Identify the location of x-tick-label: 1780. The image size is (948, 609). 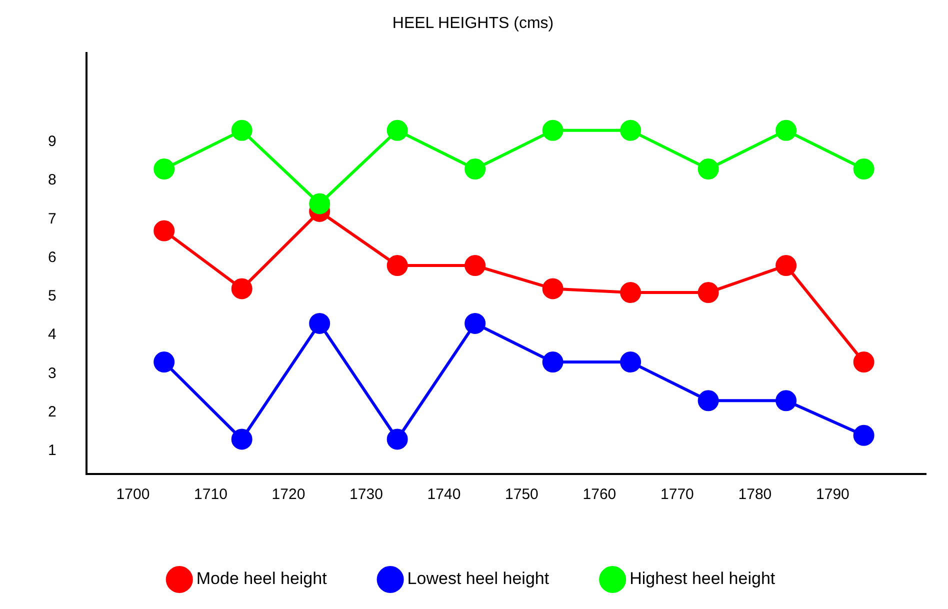
(755, 495).